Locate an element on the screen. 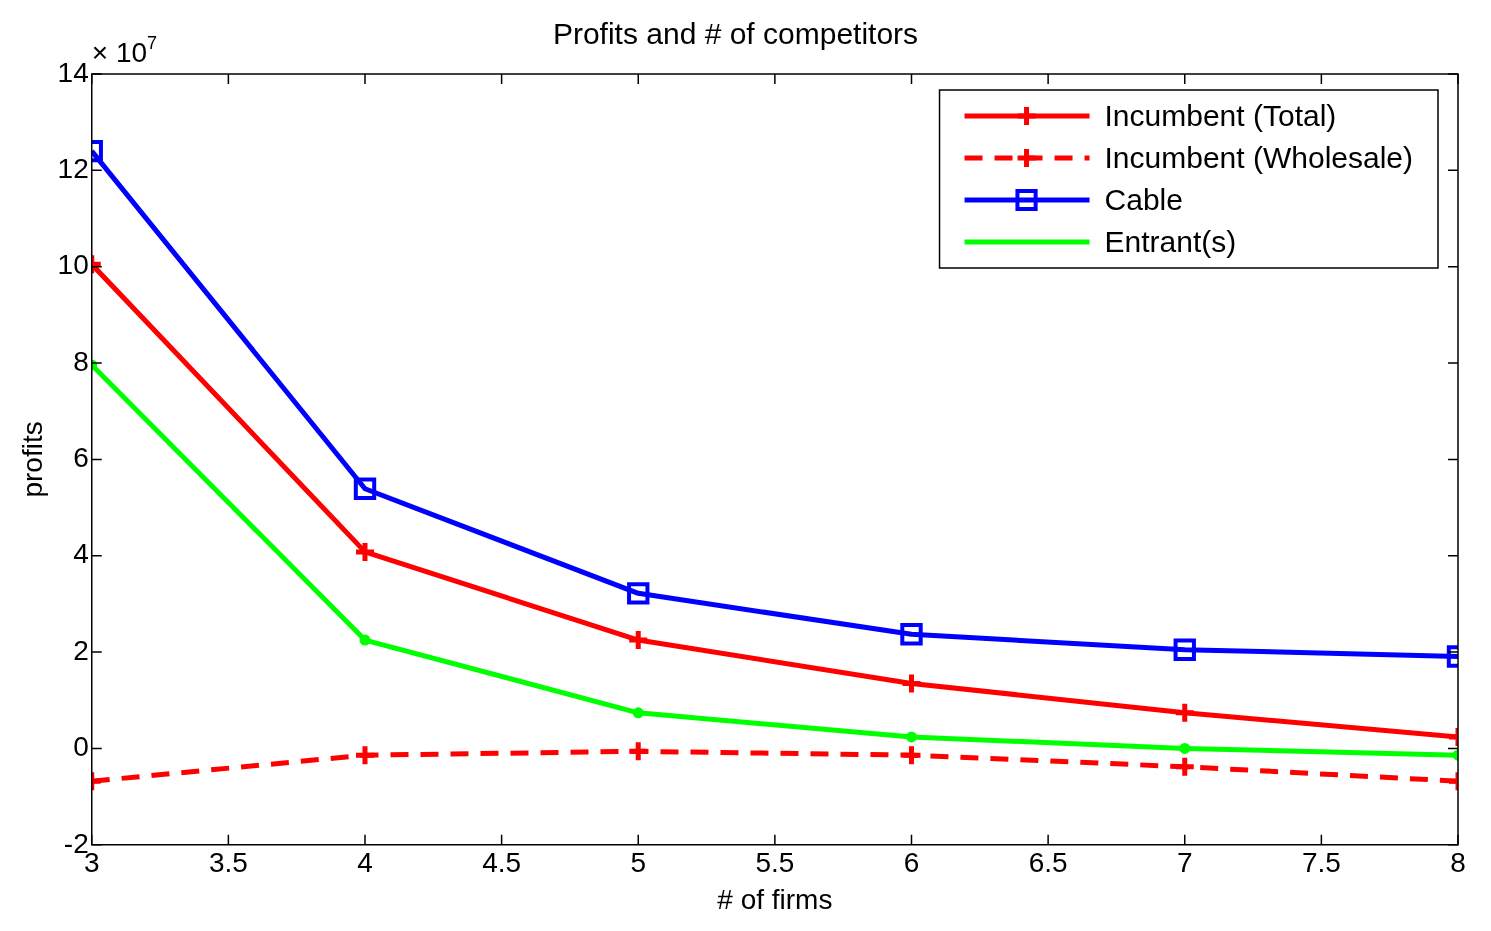  x-tick-label: 5 is located at coordinates (638, 863).